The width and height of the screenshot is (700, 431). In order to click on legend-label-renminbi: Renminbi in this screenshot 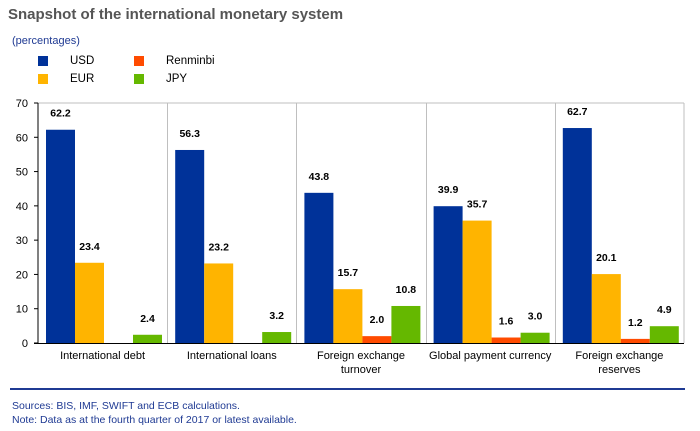, I will do `click(190, 61)`.